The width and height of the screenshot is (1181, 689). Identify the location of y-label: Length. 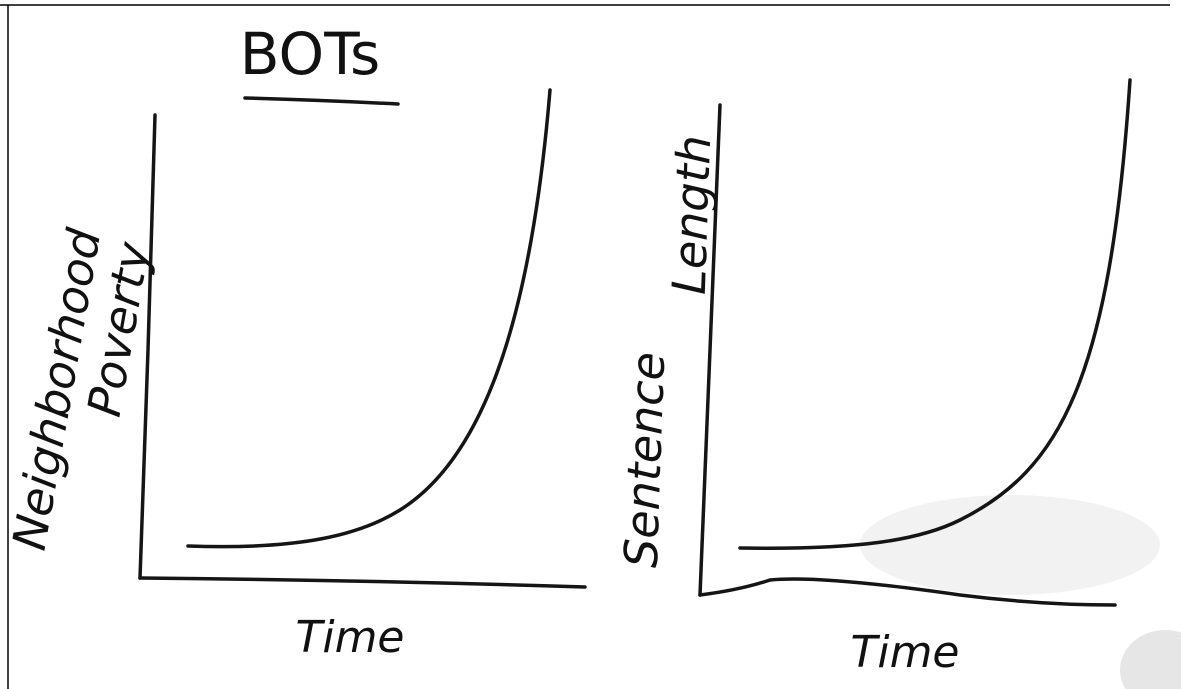
(692, 214).